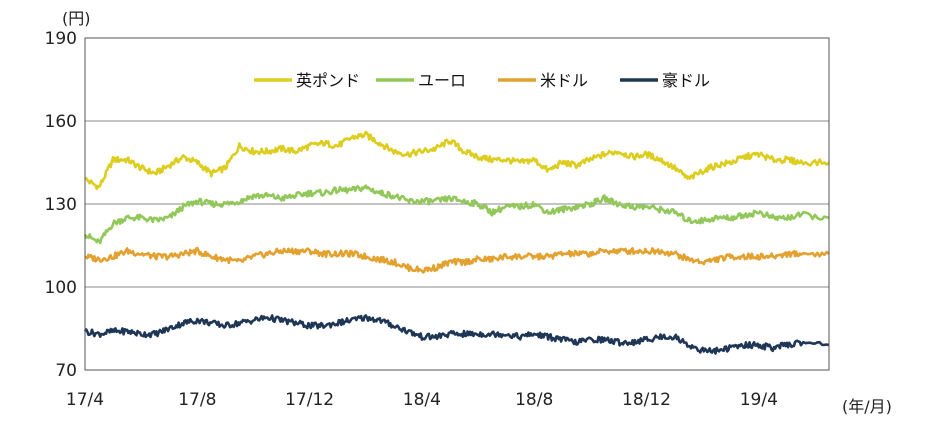 Image resolution: width=940 pixels, height=438 pixels. Describe the element at coordinates (76, 18) in the screenshot. I see `y-axis-unit: (円)` at that location.